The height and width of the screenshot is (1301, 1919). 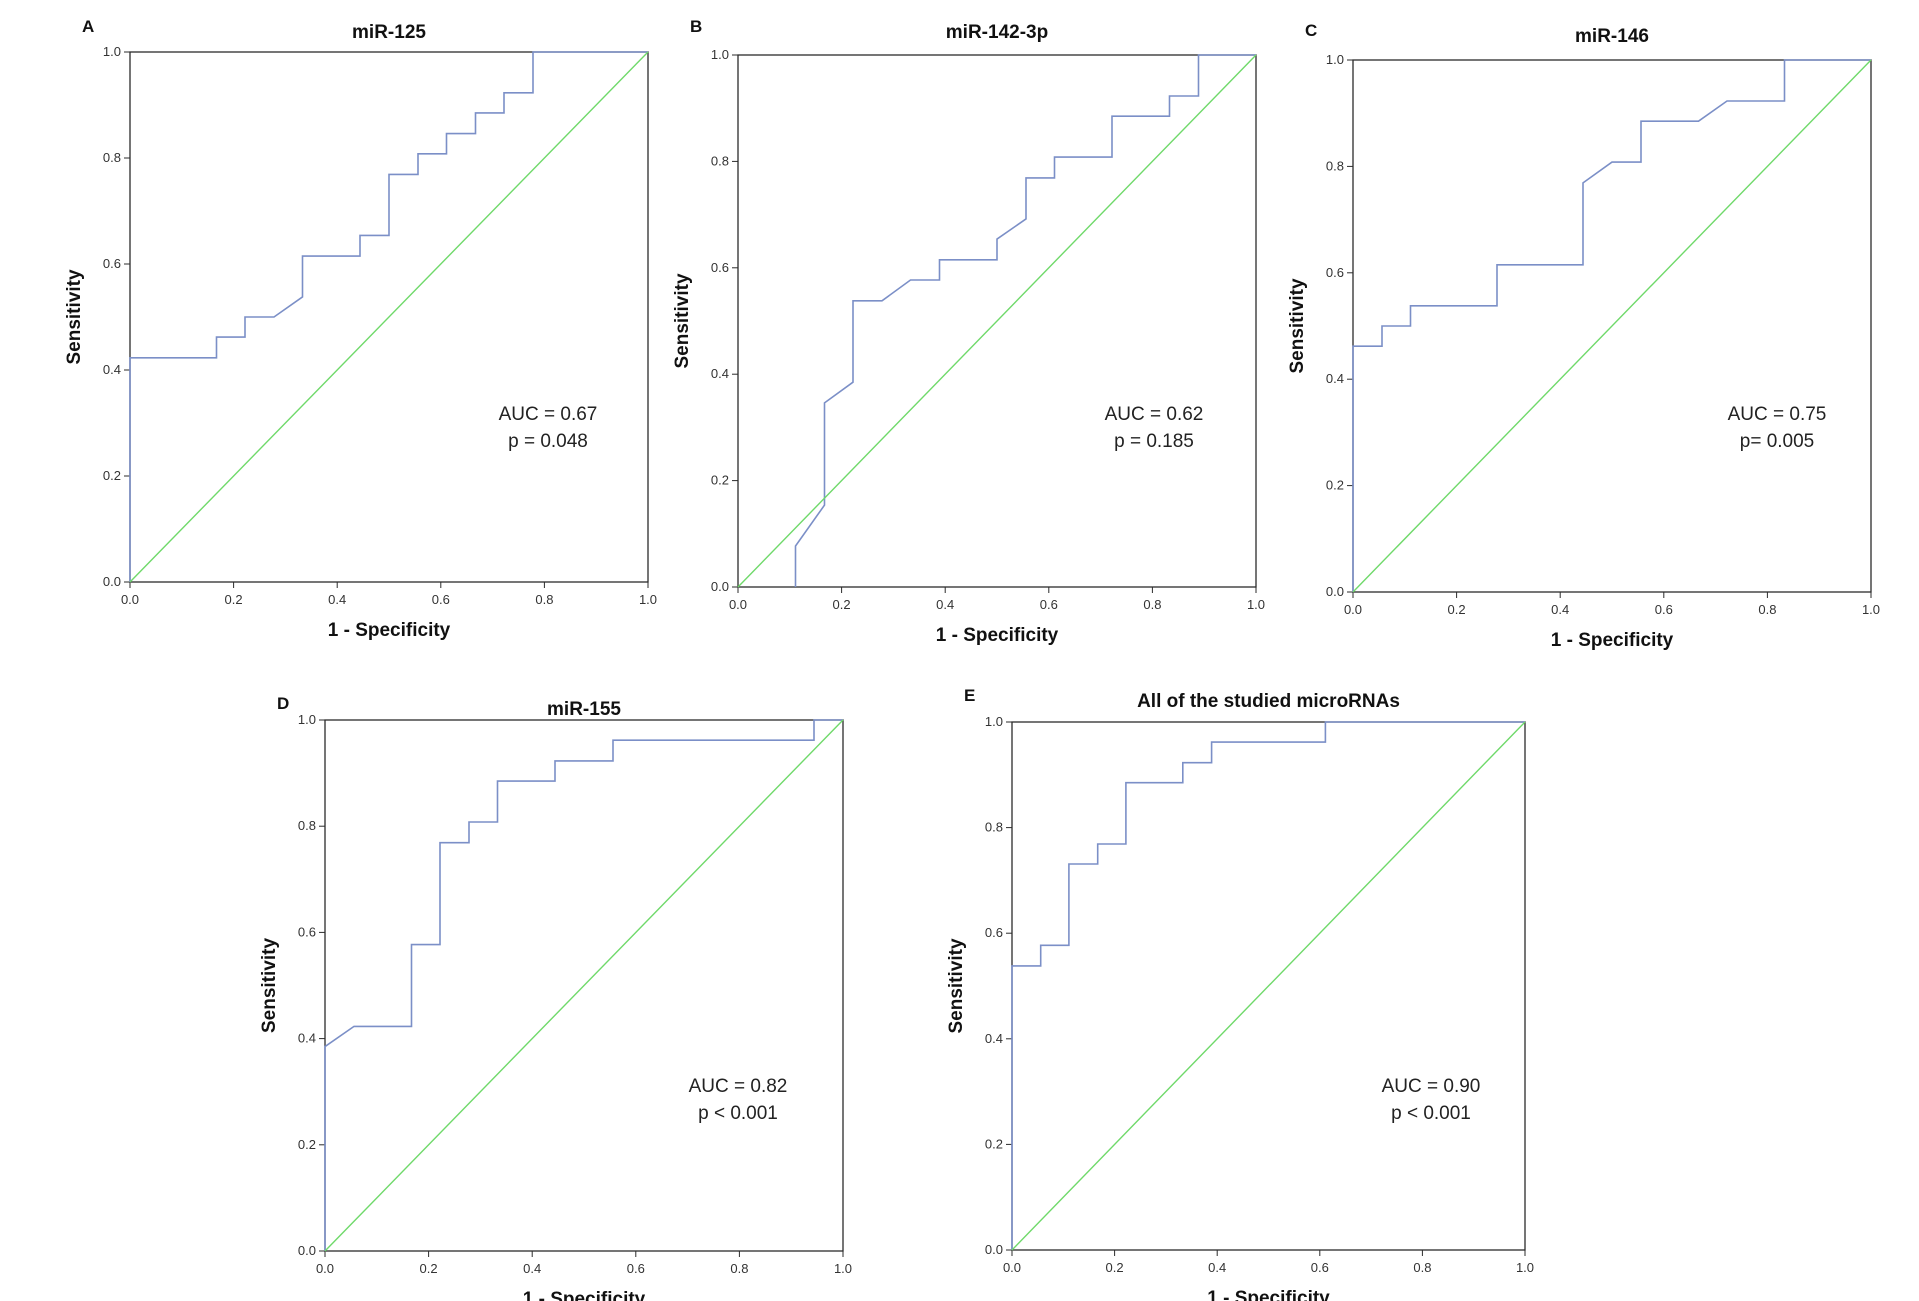 I want to click on auc-annotation: AUC = 0.75, so click(x=1777, y=414).